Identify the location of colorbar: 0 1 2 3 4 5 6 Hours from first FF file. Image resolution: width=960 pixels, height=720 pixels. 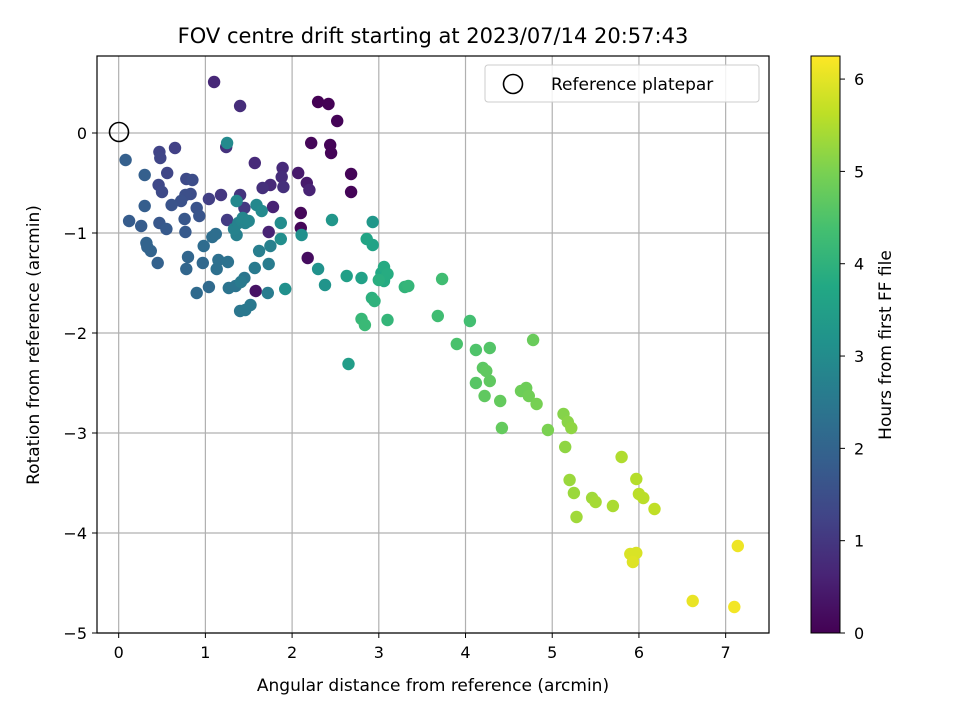
(853, 349).